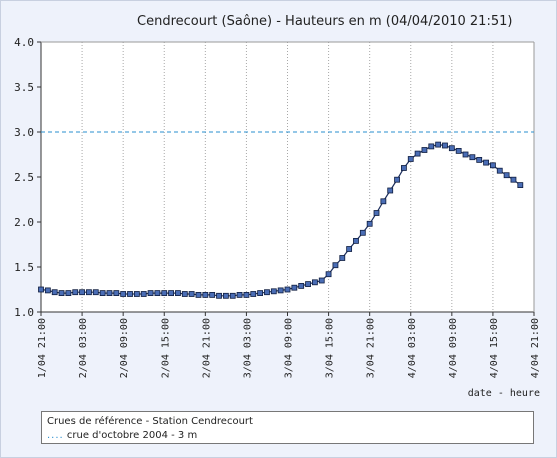 The height and width of the screenshot is (458, 557). Describe the element at coordinates (24, 222) in the screenshot. I see `y-tick-label: 2.0` at that location.